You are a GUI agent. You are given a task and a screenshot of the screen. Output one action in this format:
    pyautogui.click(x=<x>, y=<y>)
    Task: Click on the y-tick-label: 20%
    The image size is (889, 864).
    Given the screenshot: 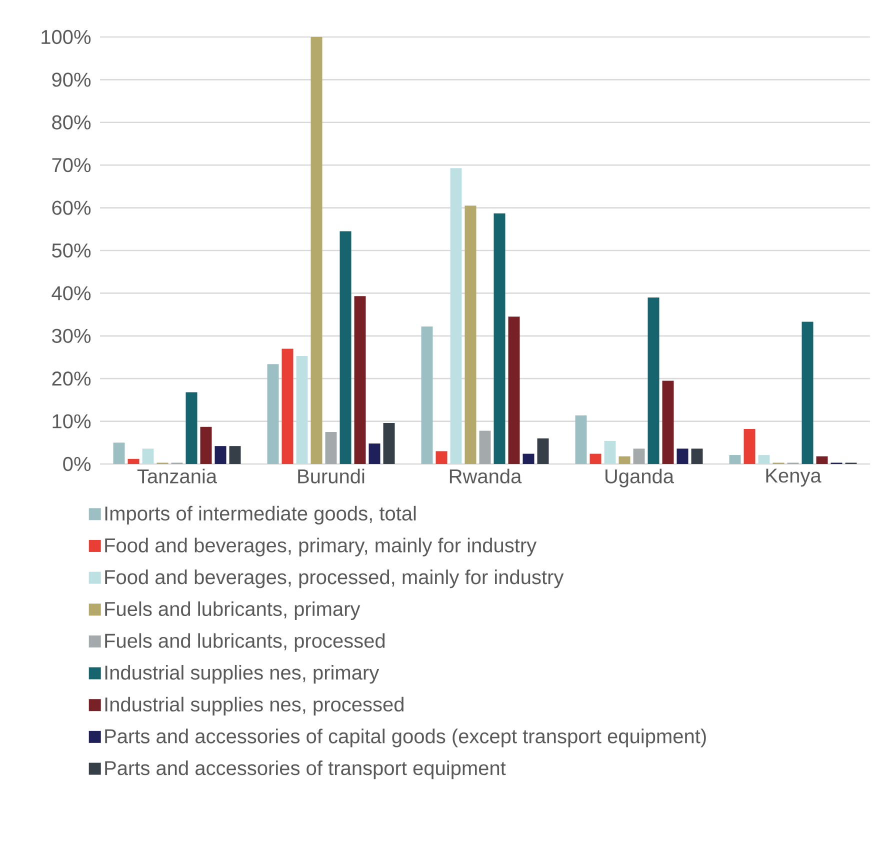 What is the action you would take?
    pyautogui.click(x=71, y=379)
    